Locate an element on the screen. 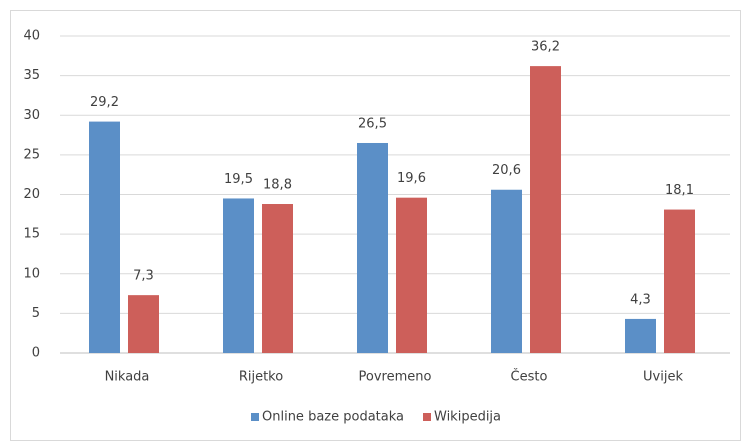 Image resolution: width=743 pixels, height=443 pixels. y-tick-label: 25 is located at coordinates (31, 154).